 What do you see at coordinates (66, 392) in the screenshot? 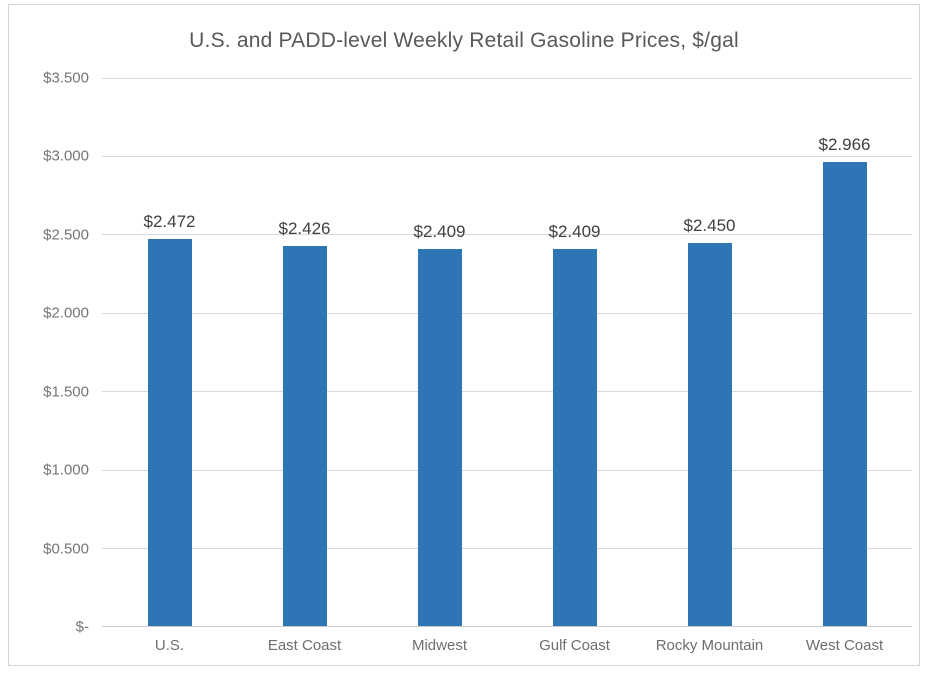
I see `y-tick-label: $1.500` at bounding box center [66, 392].